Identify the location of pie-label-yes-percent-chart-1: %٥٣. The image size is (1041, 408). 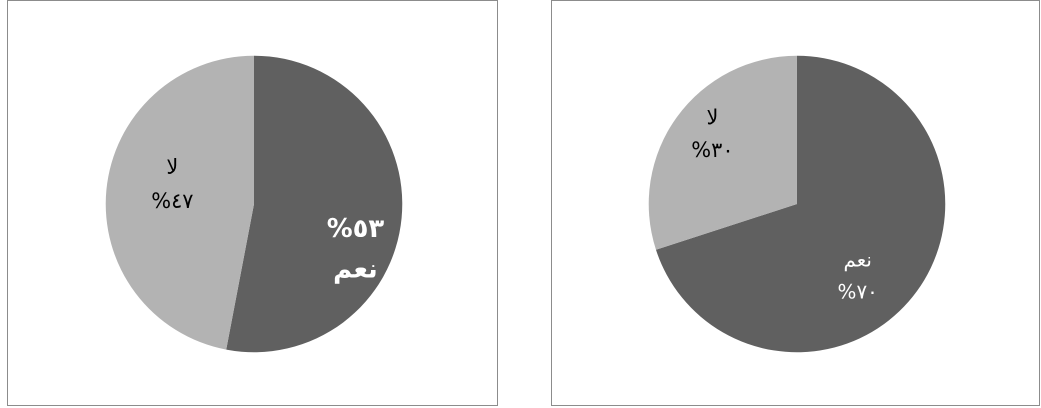
(356, 229).